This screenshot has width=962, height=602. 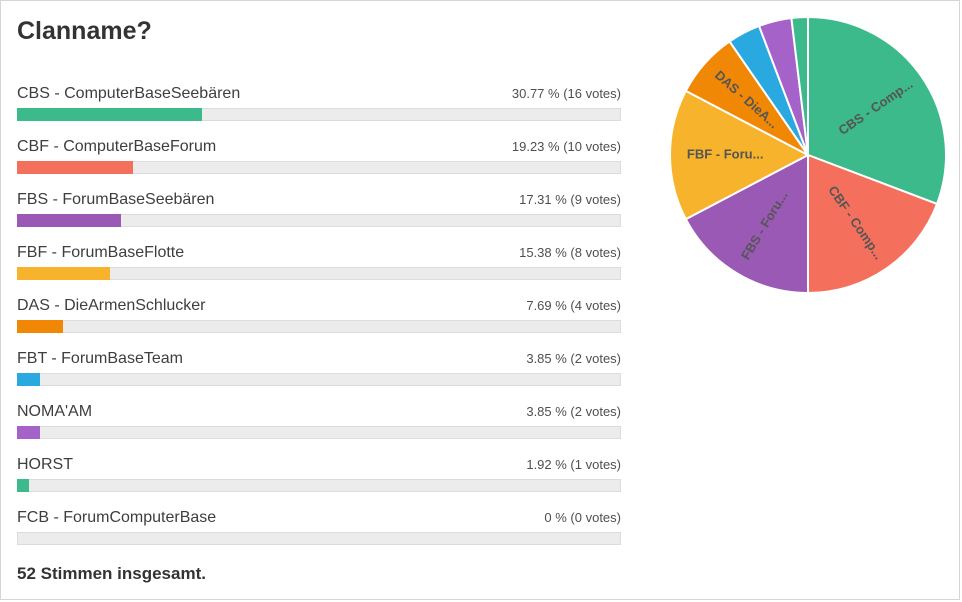 What do you see at coordinates (582, 517) in the screenshot?
I see `poll-option-stats: 0 % (0 votes)` at bounding box center [582, 517].